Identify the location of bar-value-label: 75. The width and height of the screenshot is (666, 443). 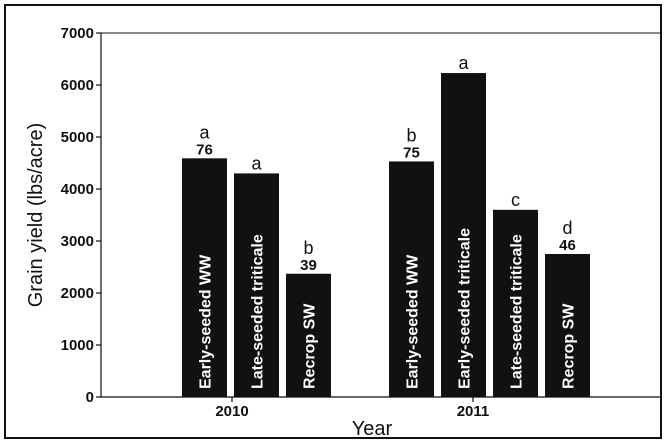
(411, 152).